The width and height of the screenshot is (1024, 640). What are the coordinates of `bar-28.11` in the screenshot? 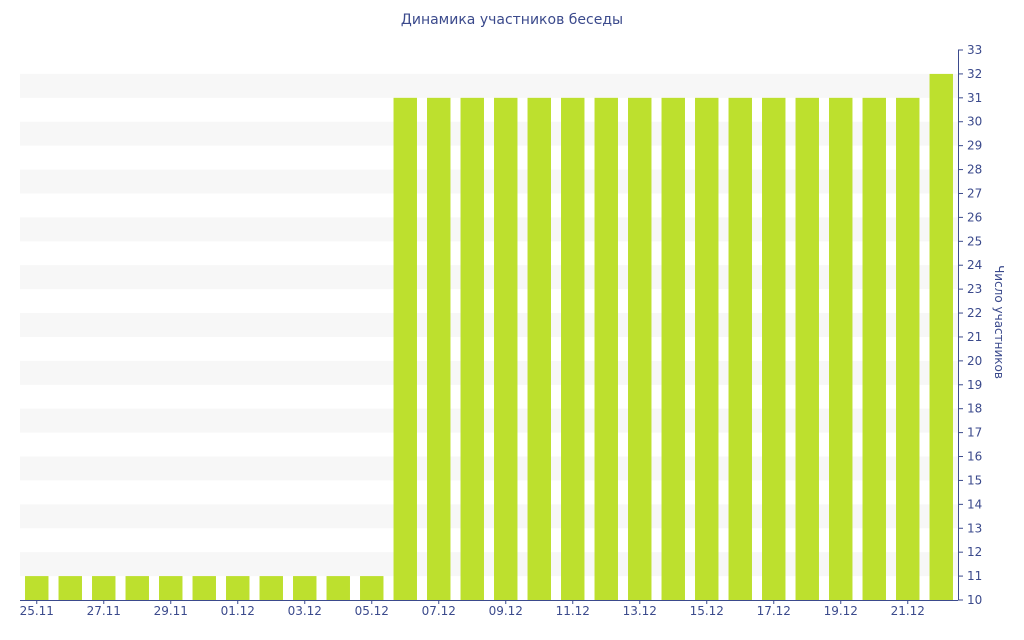 It's located at (137, 588).